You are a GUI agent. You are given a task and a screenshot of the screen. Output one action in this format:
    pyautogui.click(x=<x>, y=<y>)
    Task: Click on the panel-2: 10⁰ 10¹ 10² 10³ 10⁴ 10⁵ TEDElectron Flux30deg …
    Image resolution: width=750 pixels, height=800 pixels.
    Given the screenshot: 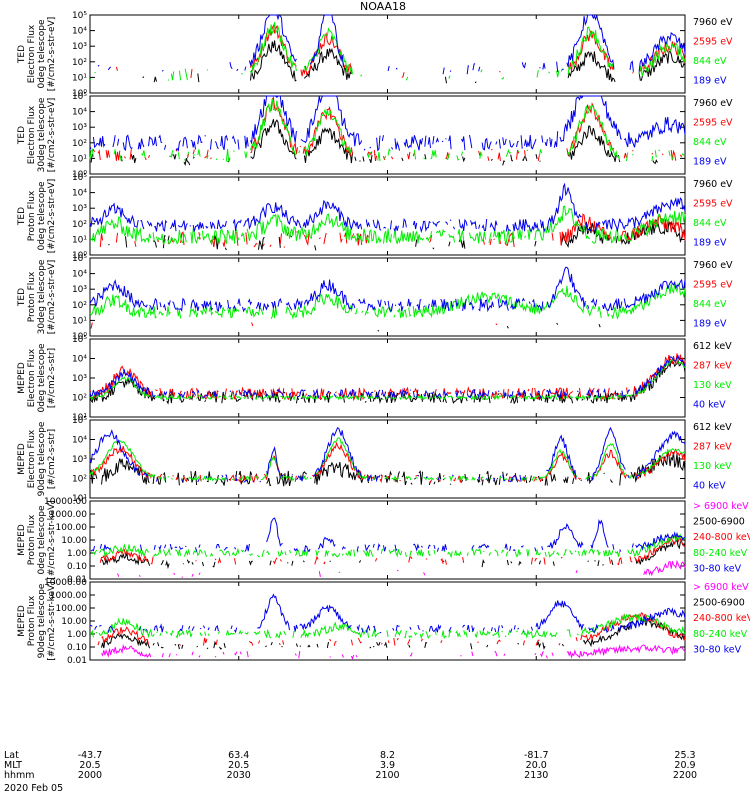 What is the action you would take?
    pyautogui.click(x=375, y=136)
    